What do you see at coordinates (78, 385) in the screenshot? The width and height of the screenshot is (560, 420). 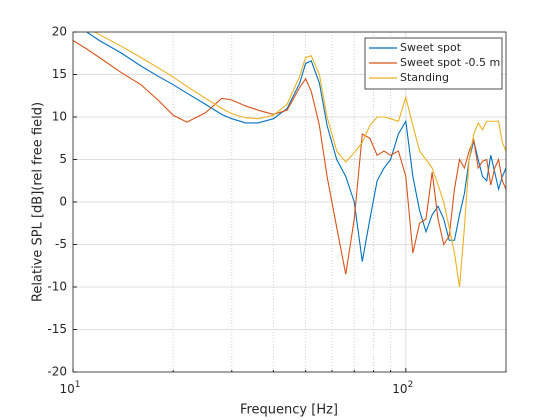 I see `x-tick-exponent: 1` at bounding box center [78, 385].